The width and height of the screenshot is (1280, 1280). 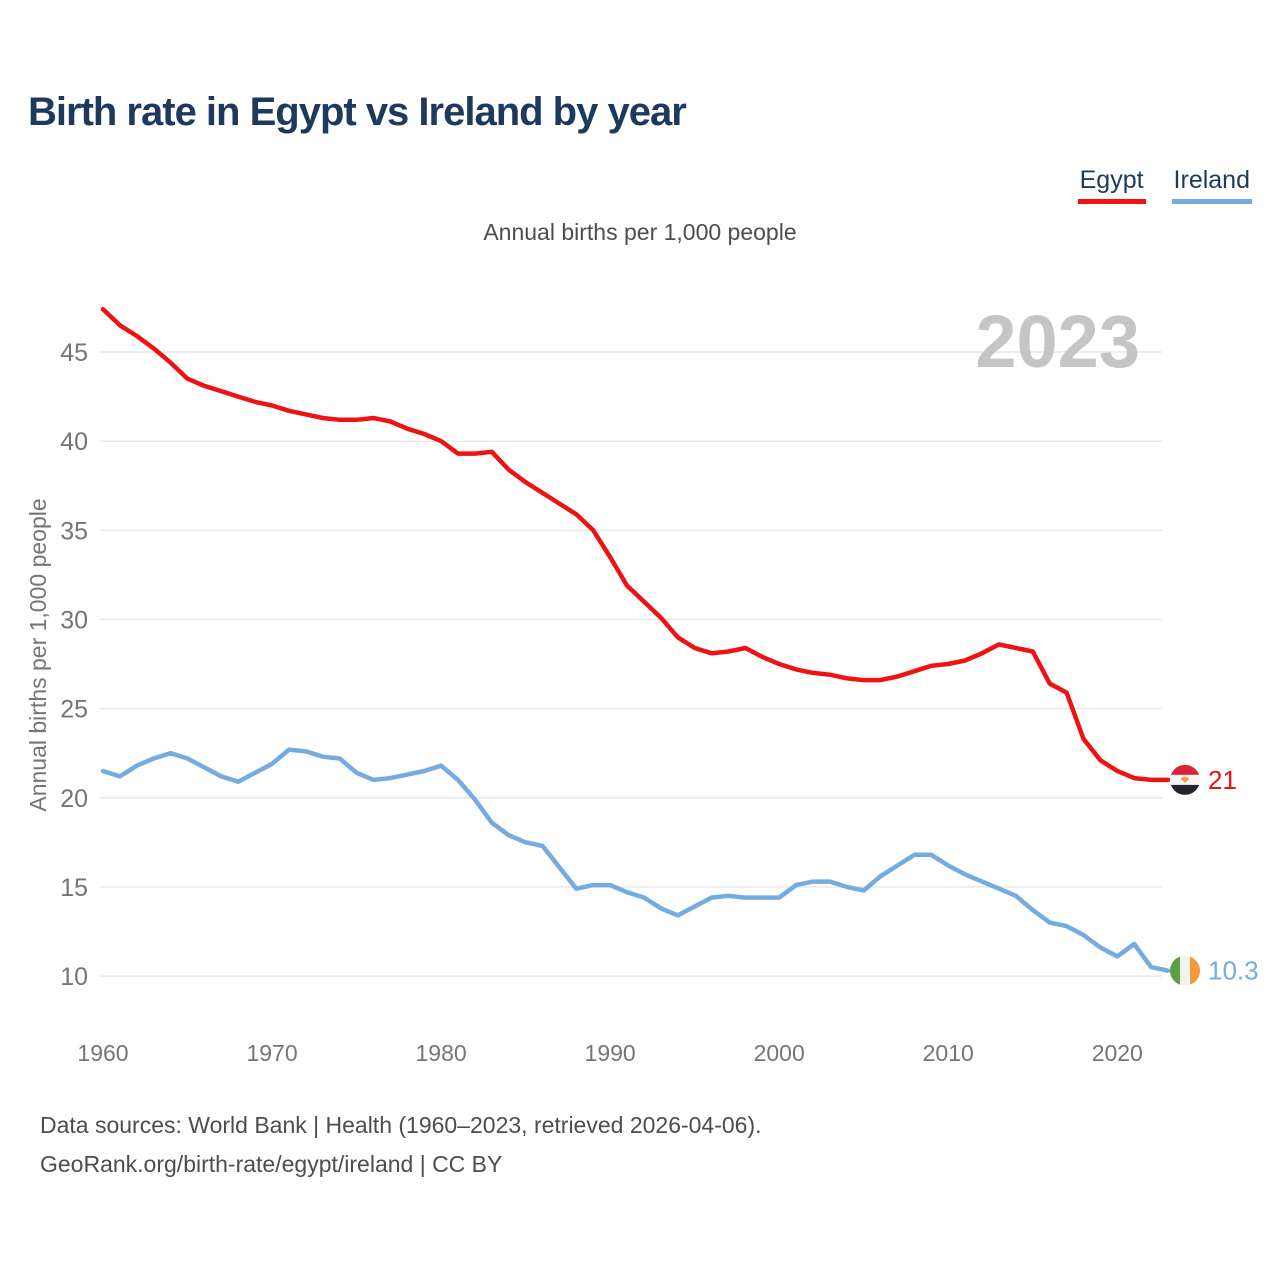 What do you see at coordinates (1222, 780) in the screenshot?
I see `series-end-value-egypt: 21` at bounding box center [1222, 780].